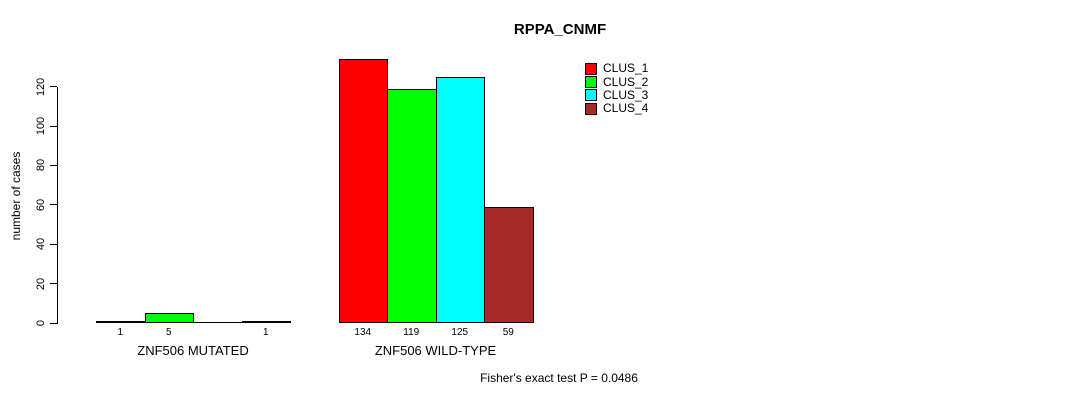 The image size is (1090, 400). I want to click on bar-value-label: 134, so click(363, 332).